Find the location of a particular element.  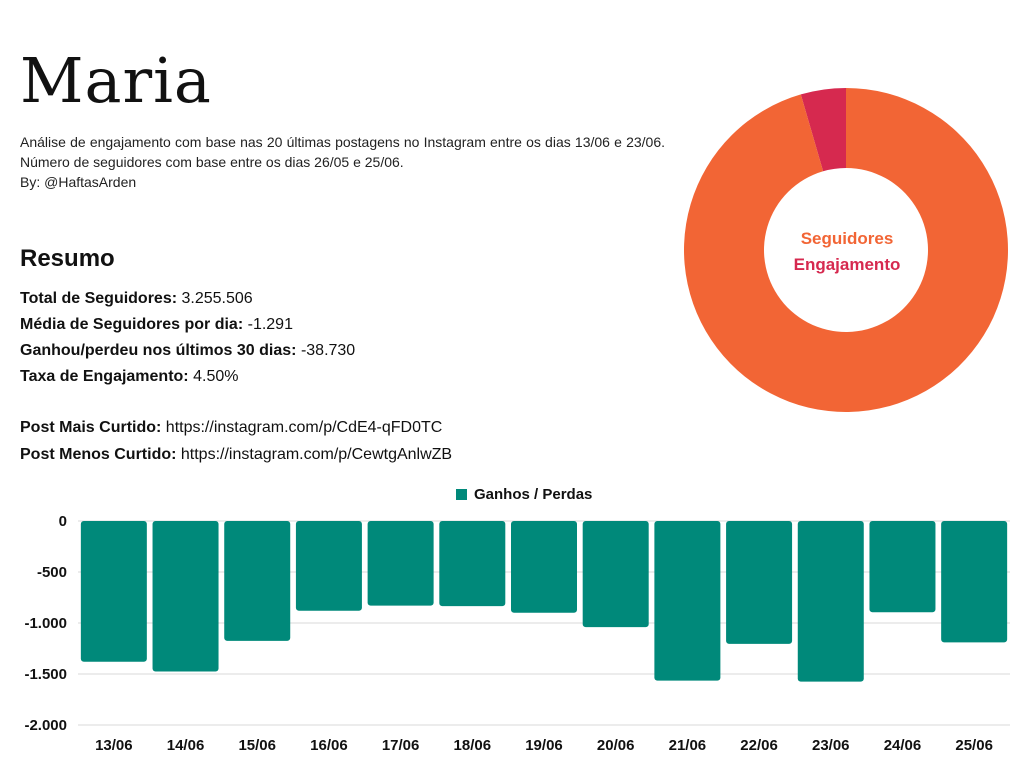

x-tick-label: 20/06 is located at coordinates (616, 745).